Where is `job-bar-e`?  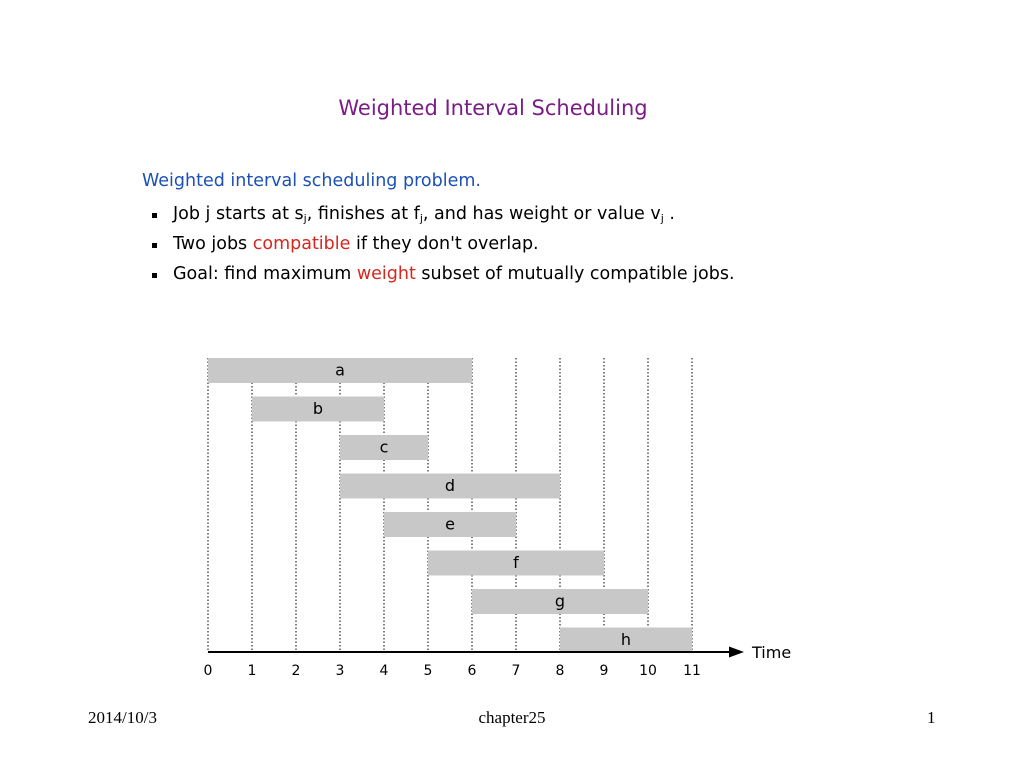 job-bar-e is located at coordinates (450, 524).